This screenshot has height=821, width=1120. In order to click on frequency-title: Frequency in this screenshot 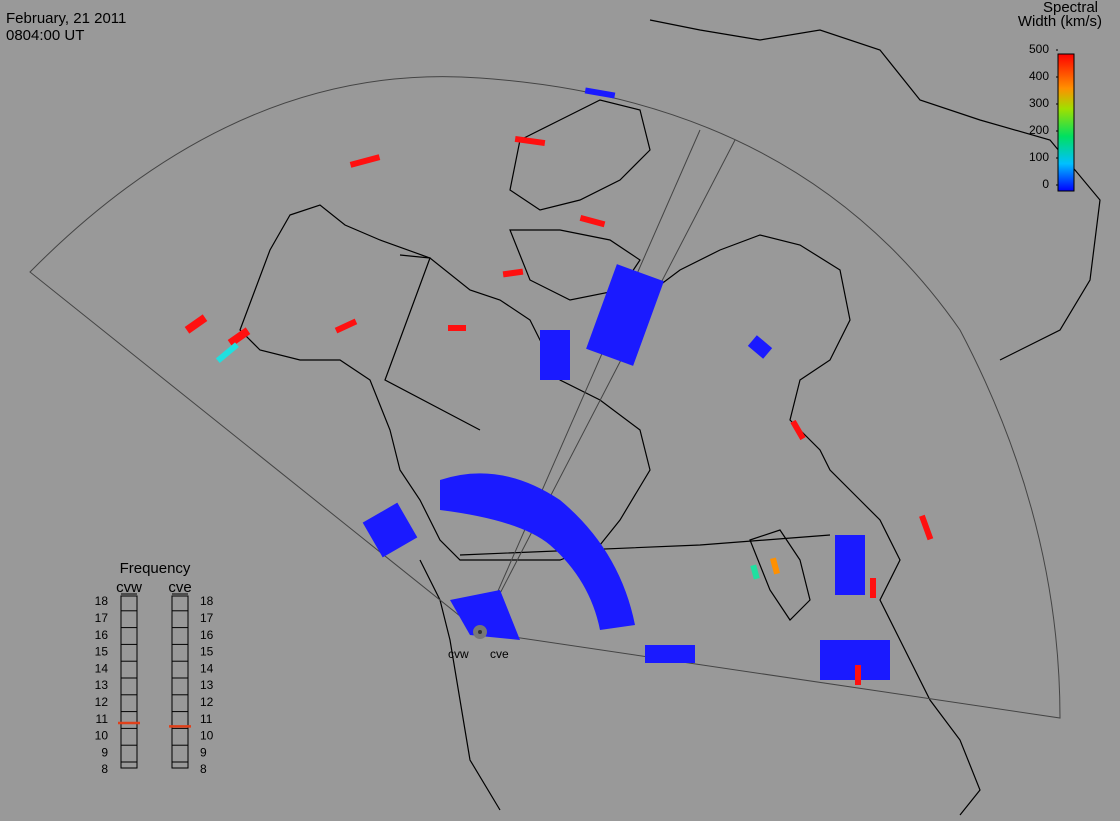, I will do `click(155, 568)`.